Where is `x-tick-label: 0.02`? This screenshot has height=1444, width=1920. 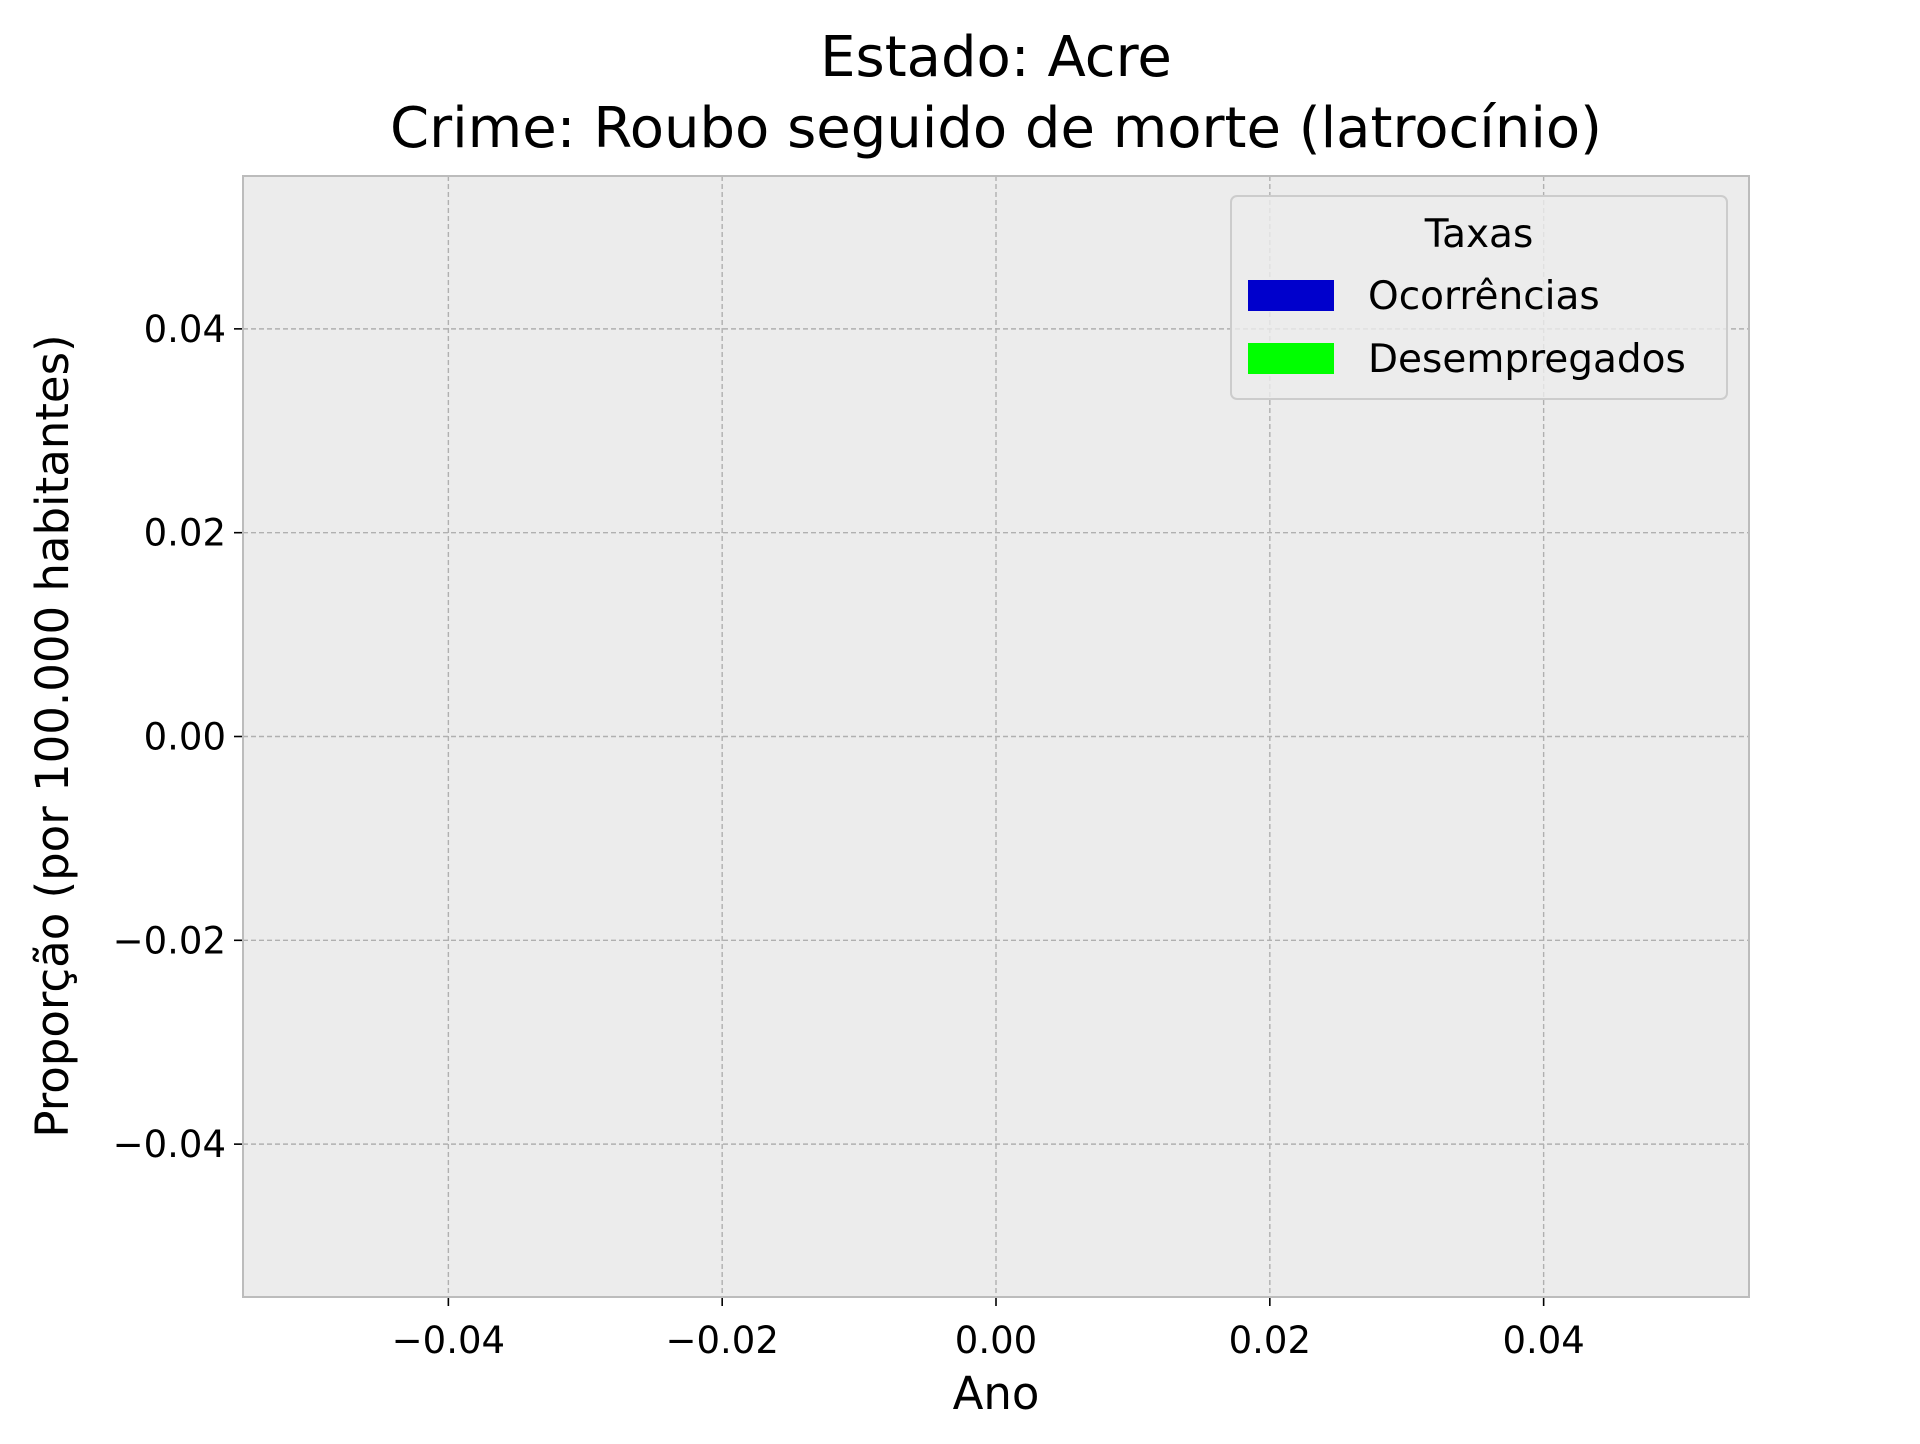
x-tick-label: 0.02 is located at coordinates (1270, 1340).